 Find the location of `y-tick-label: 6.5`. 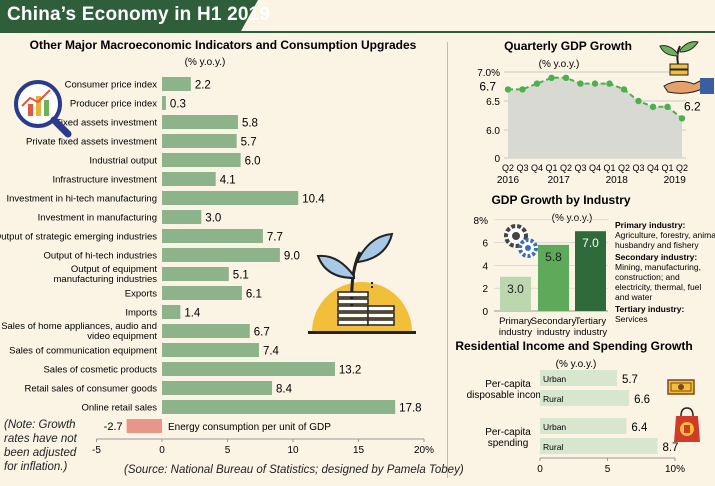

y-tick-label: 6.5 is located at coordinates (493, 102).